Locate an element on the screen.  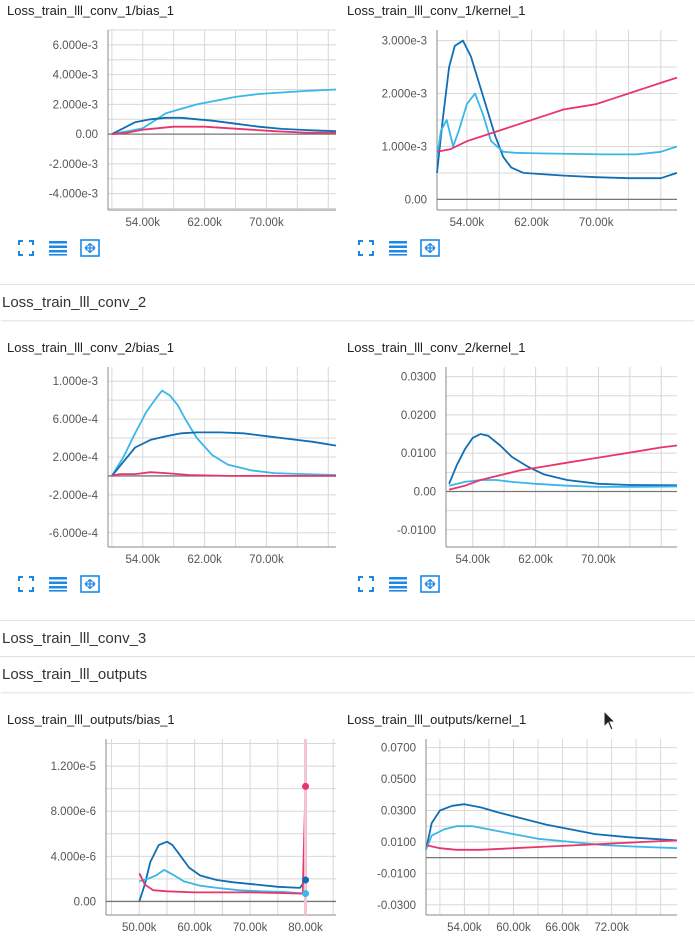
y-tick-label: -2.000e-4 is located at coordinates (74, 496).